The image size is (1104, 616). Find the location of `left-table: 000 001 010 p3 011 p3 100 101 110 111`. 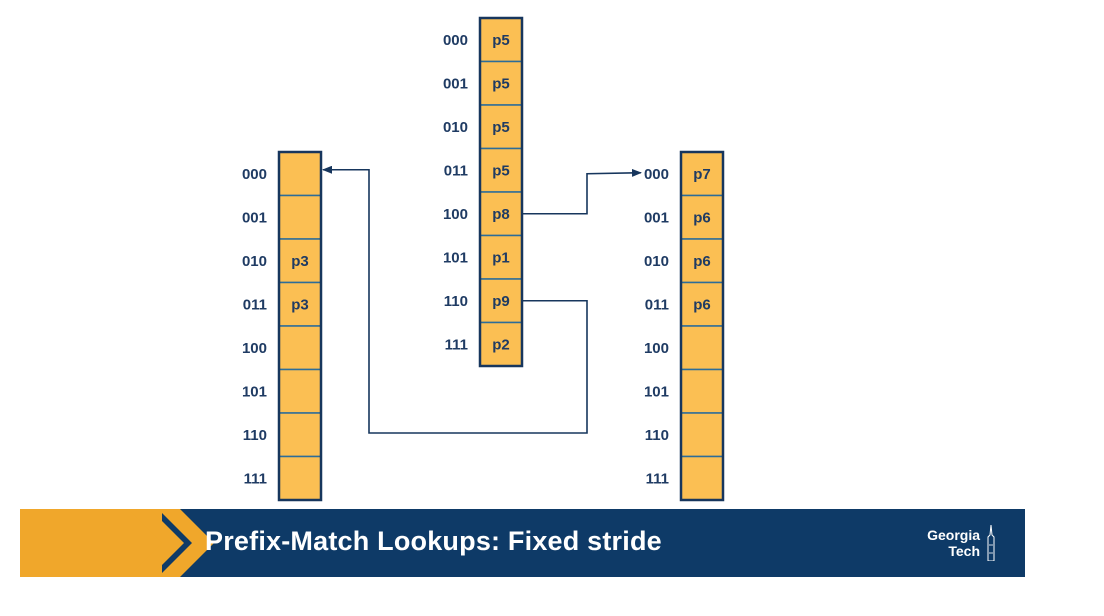

left-table: 000 001 010 p3 011 p3 100 101 110 111 is located at coordinates (282, 326).